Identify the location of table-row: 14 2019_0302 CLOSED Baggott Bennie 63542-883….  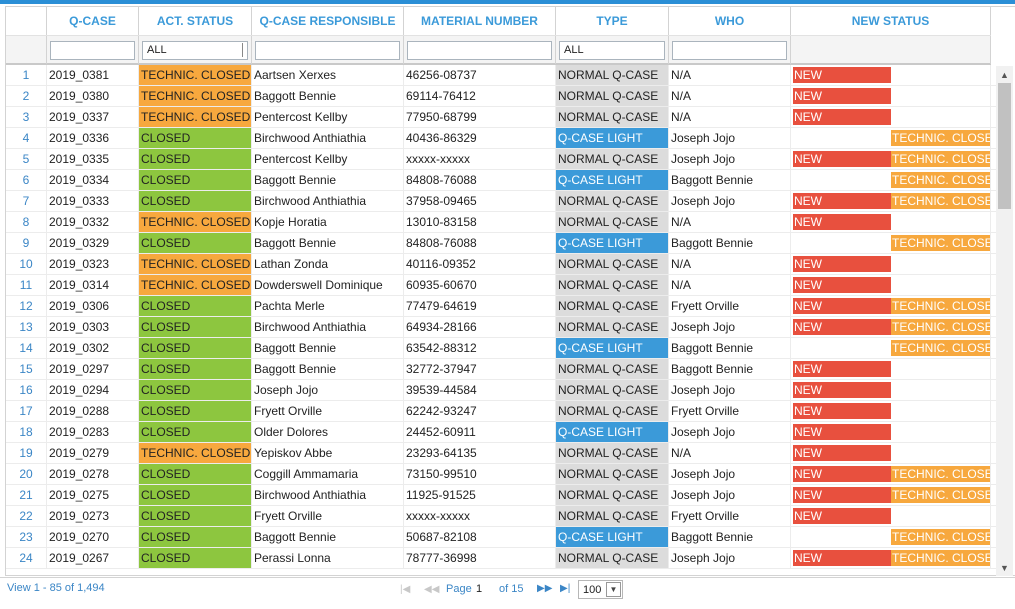
(501, 348).